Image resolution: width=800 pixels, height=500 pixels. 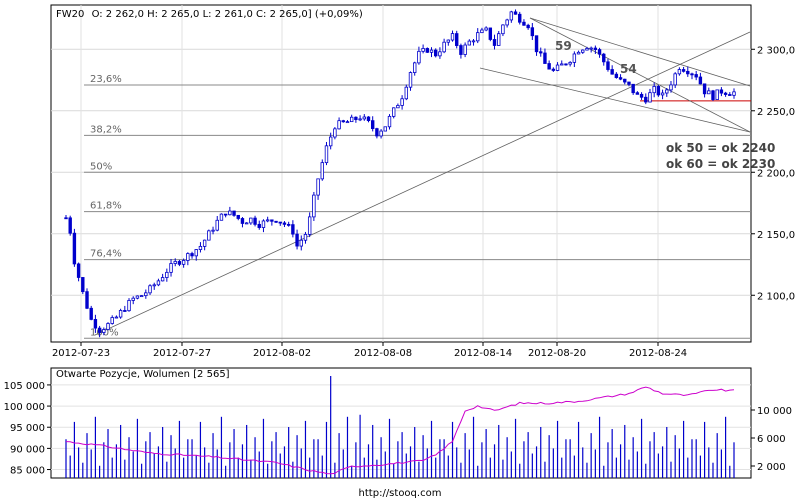 I want to click on x-tick-label: 2012-08-24, so click(x=658, y=353).